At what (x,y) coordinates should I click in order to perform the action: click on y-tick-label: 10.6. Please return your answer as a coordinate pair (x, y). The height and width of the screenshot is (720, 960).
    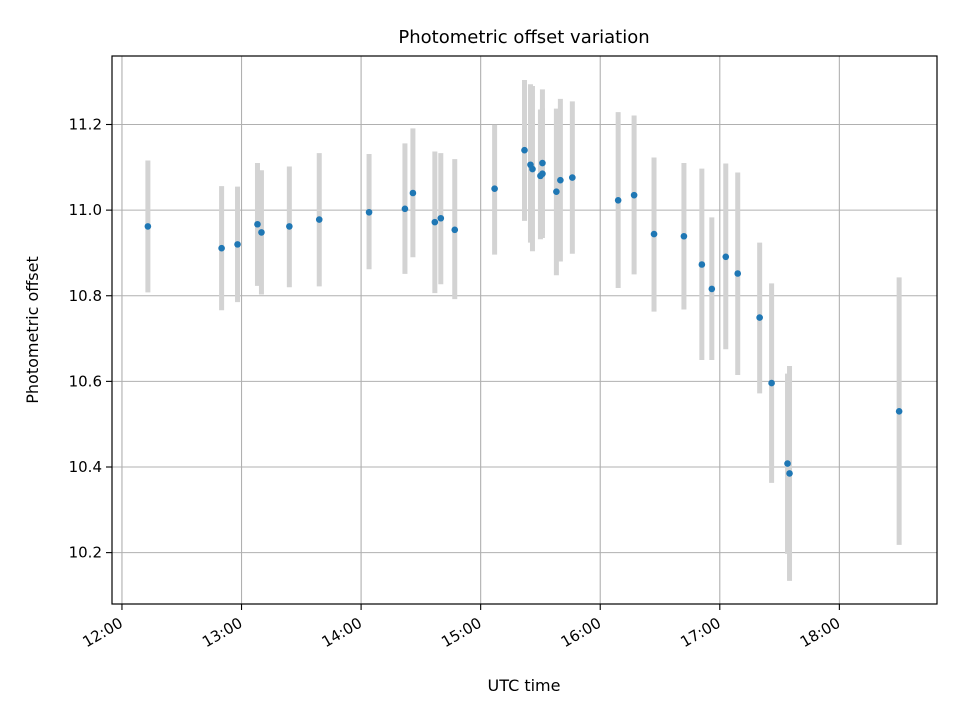
    Looking at the image, I should click on (85, 381).